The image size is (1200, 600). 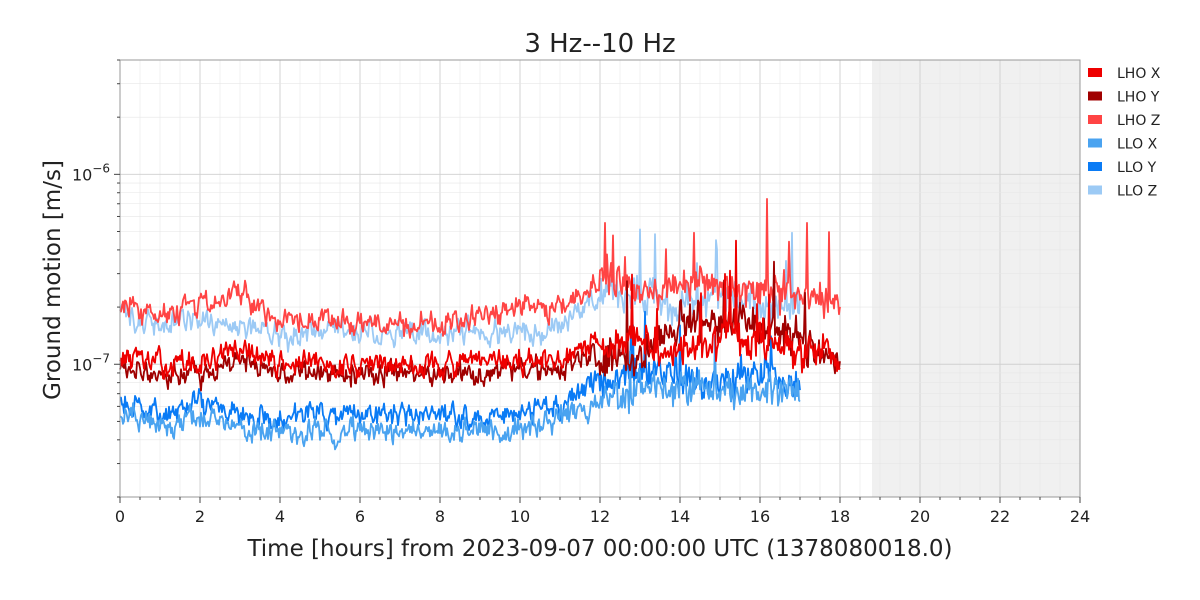 What do you see at coordinates (840, 516) in the screenshot?
I see `x-tick-label: 18` at bounding box center [840, 516].